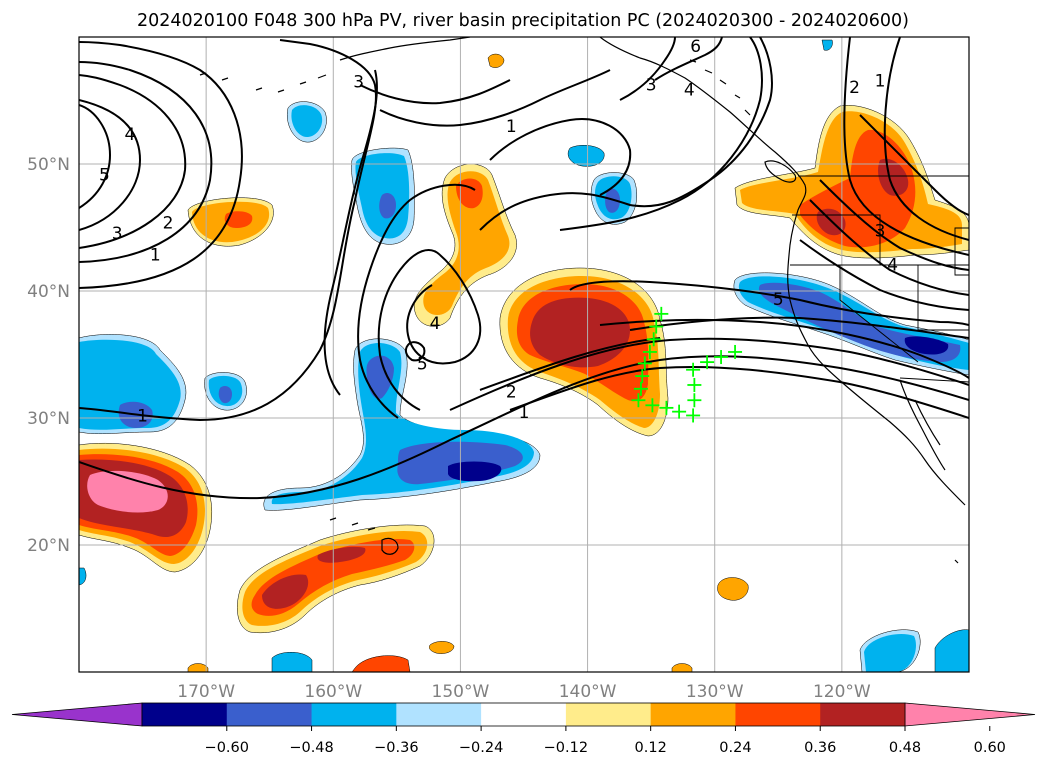 This screenshot has width=1047, height=765. Describe the element at coordinates (836, 239) in the screenshot. I see `border-wa-or` at that location.